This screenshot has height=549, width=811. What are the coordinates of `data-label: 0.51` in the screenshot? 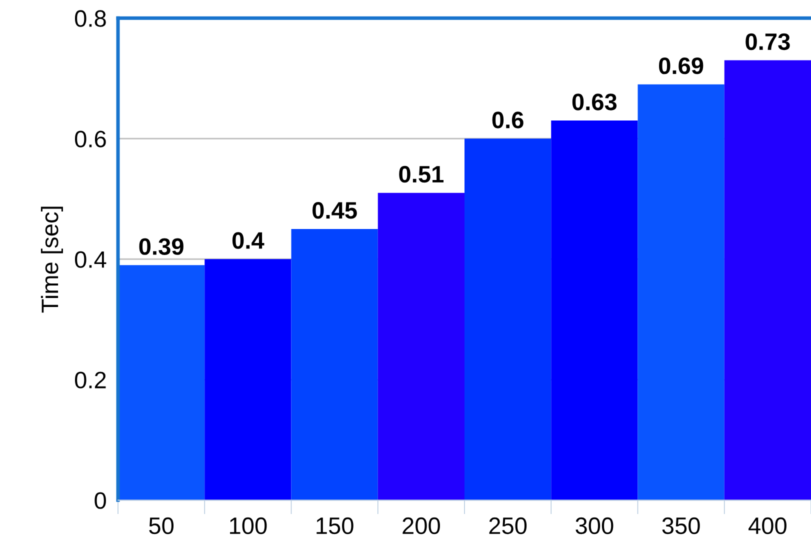 It's located at (421, 174).